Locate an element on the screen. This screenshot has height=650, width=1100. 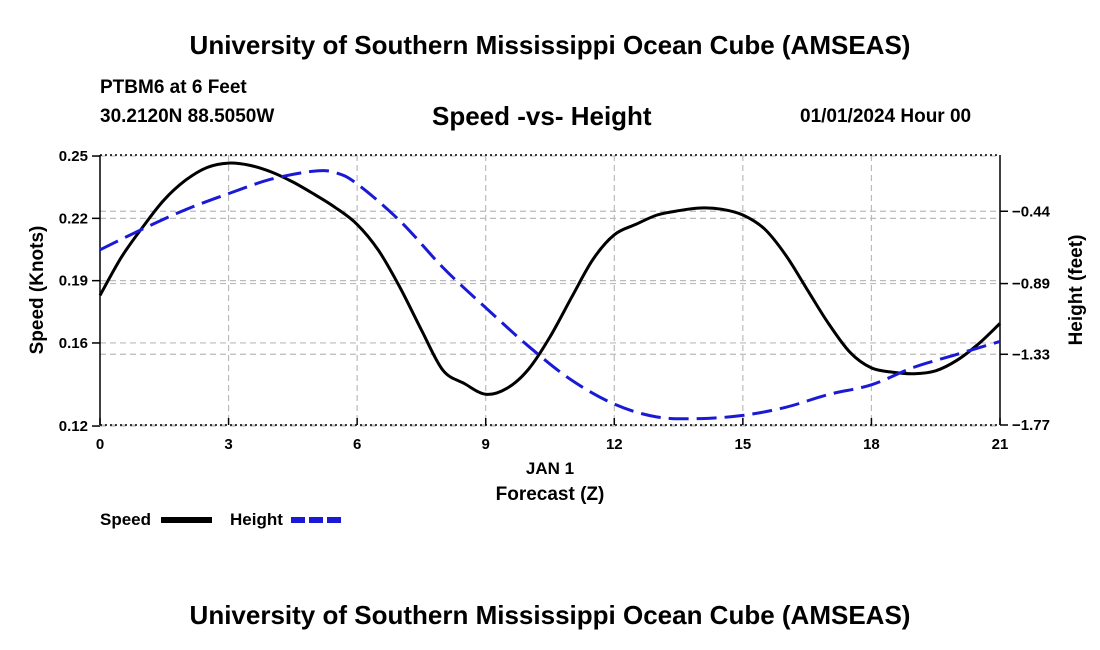
y-tick-label-left: 0.12 is located at coordinates (73, 426).